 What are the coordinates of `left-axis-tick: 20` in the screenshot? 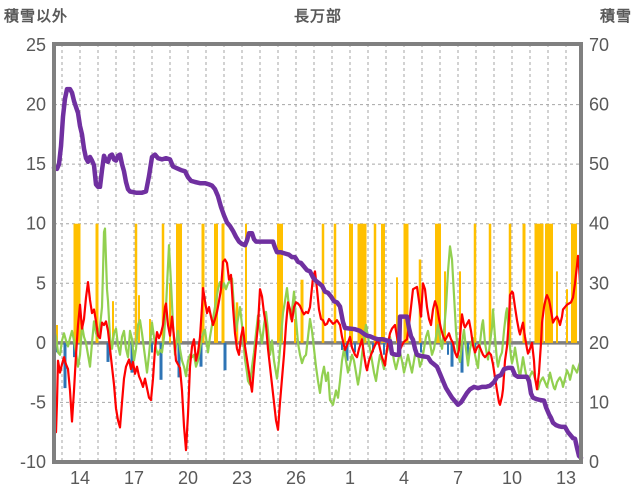 It's located at (36, 105).